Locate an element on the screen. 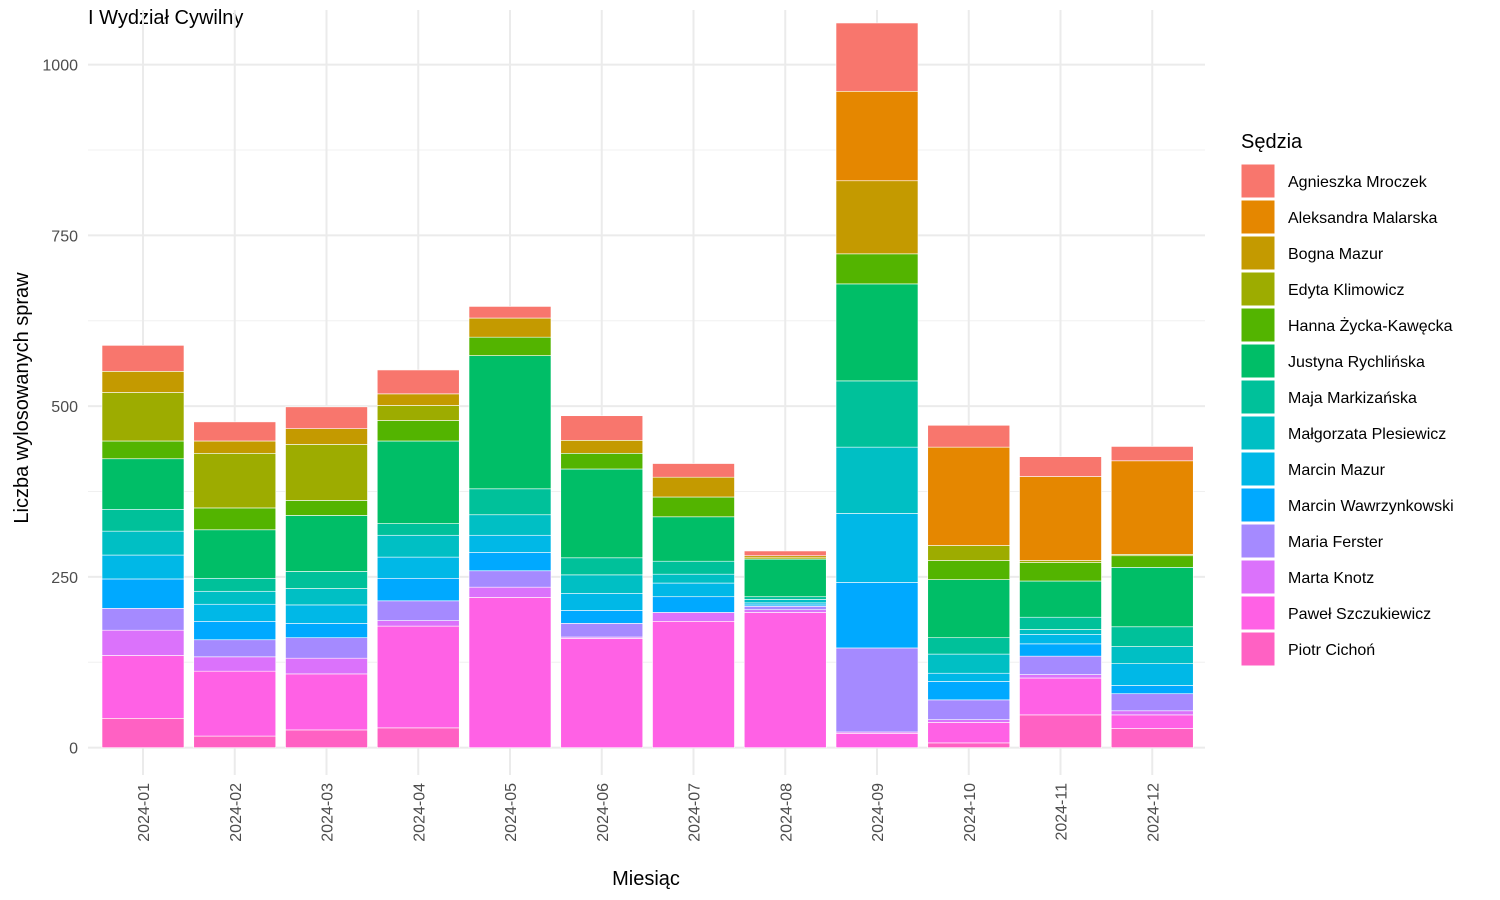 The width and height of the screenshot is (1500, 900). legend-item: Justyna Rychlińska is located at coordinates (1332, 361).